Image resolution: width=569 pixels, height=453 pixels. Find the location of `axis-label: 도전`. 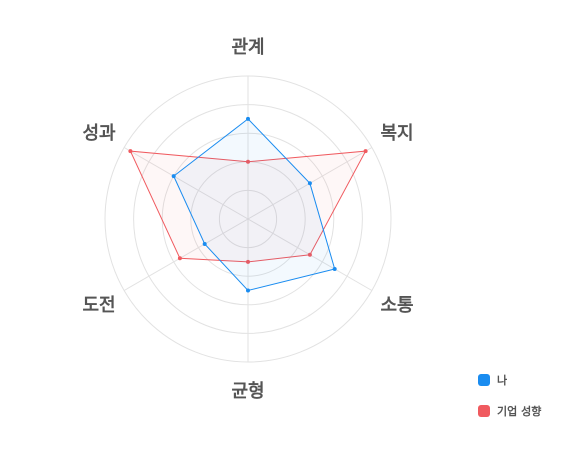

axis-label: 도전 is located at coordinates (98, 305).